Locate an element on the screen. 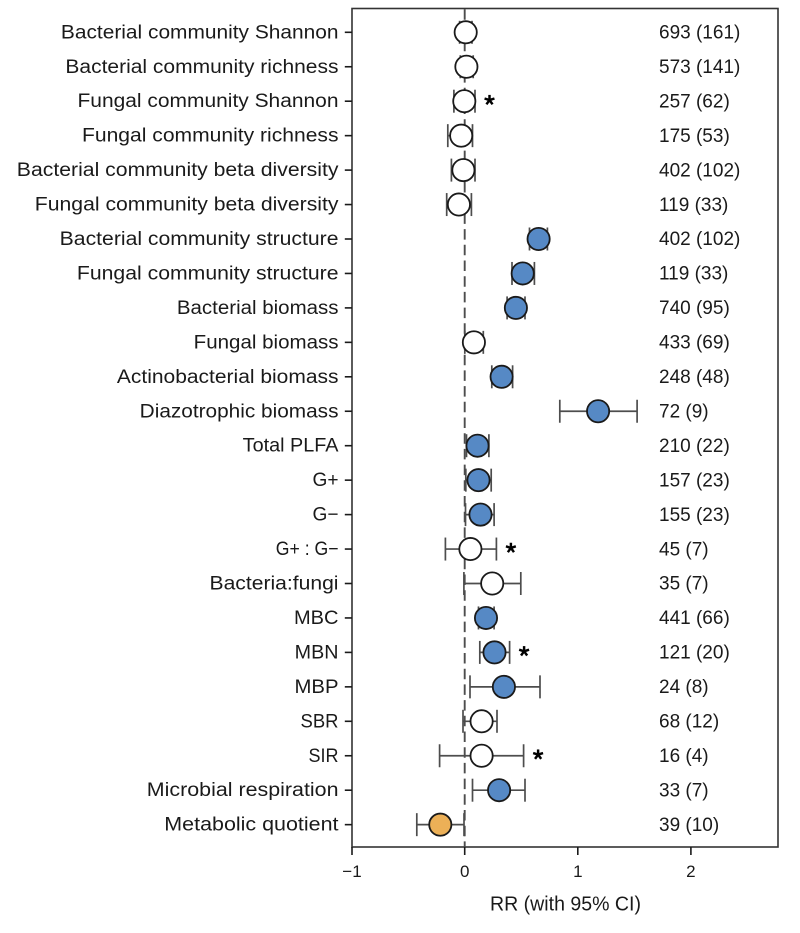 The image size is (800, 933). svg-text: Actinobacterial biomass is located at coordinates (228, 377).